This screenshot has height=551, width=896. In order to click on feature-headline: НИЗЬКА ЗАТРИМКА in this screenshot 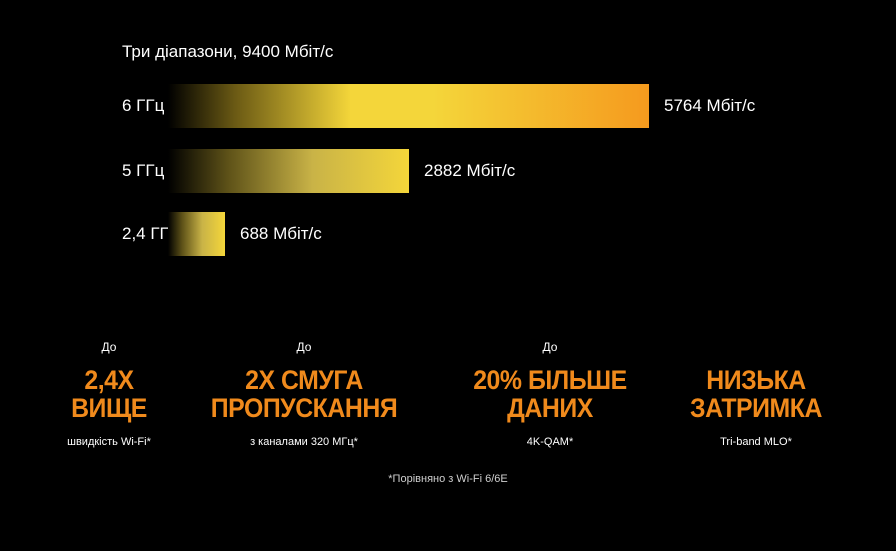, I will do `click(756, 394)`.